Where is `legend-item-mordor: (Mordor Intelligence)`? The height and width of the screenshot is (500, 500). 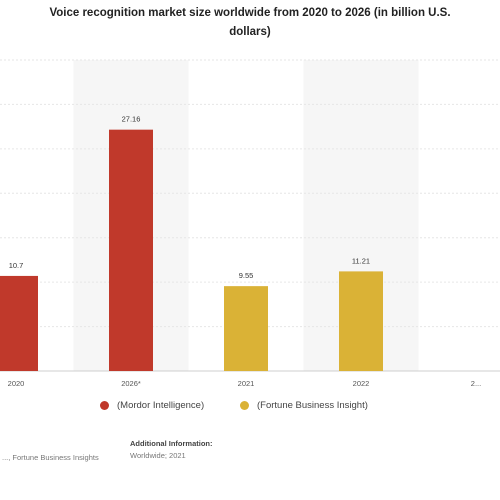
legend-item-mordor: (Mordor Intelligence) is located at coordinates (152, 405).